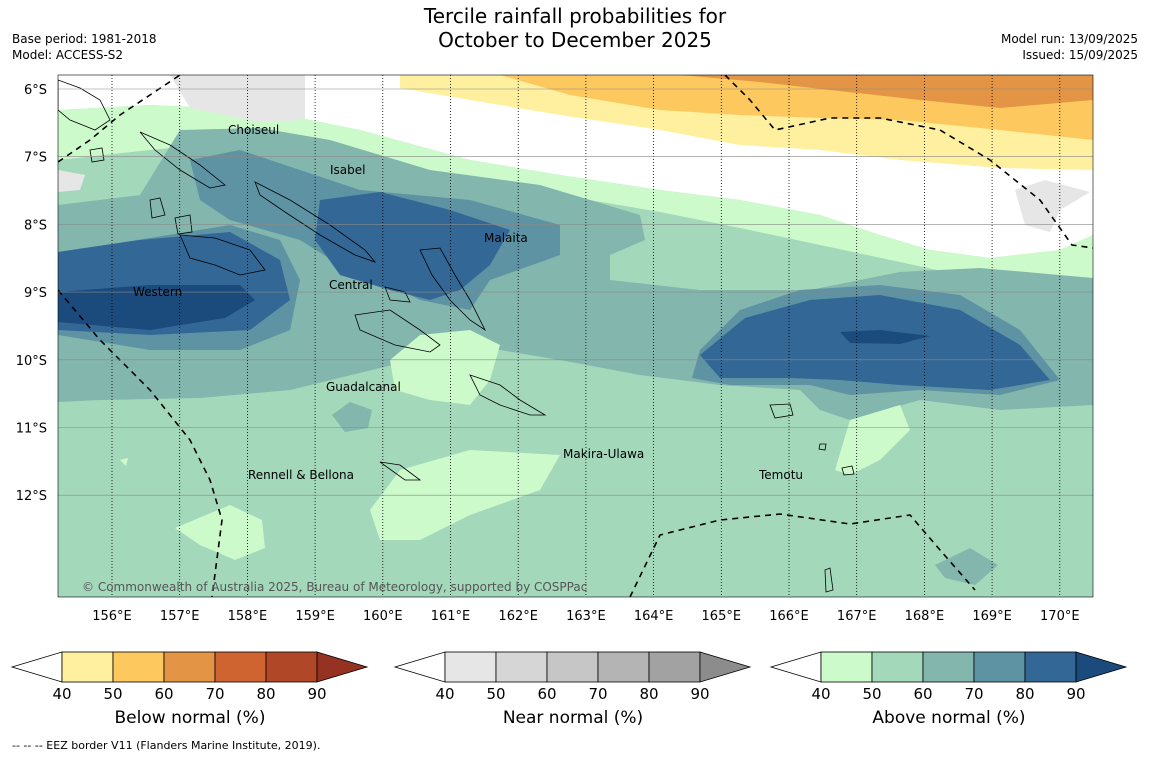 The image size is (1150, 758). I want to click on kolombangara-island, so click(183, 224).